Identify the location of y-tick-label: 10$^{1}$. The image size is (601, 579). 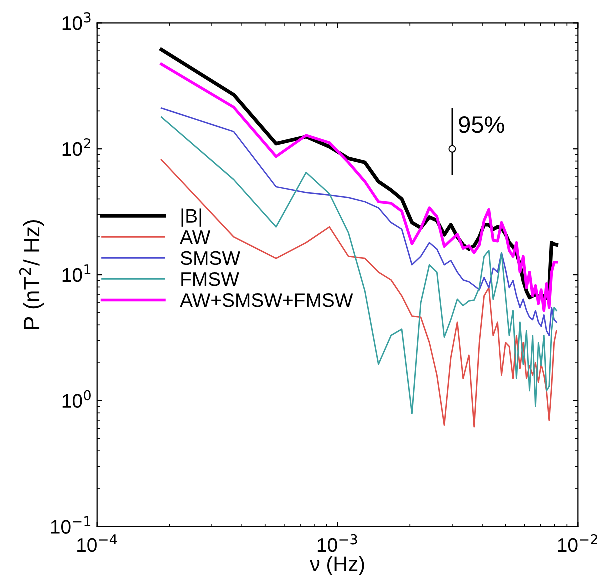
(76, 273).